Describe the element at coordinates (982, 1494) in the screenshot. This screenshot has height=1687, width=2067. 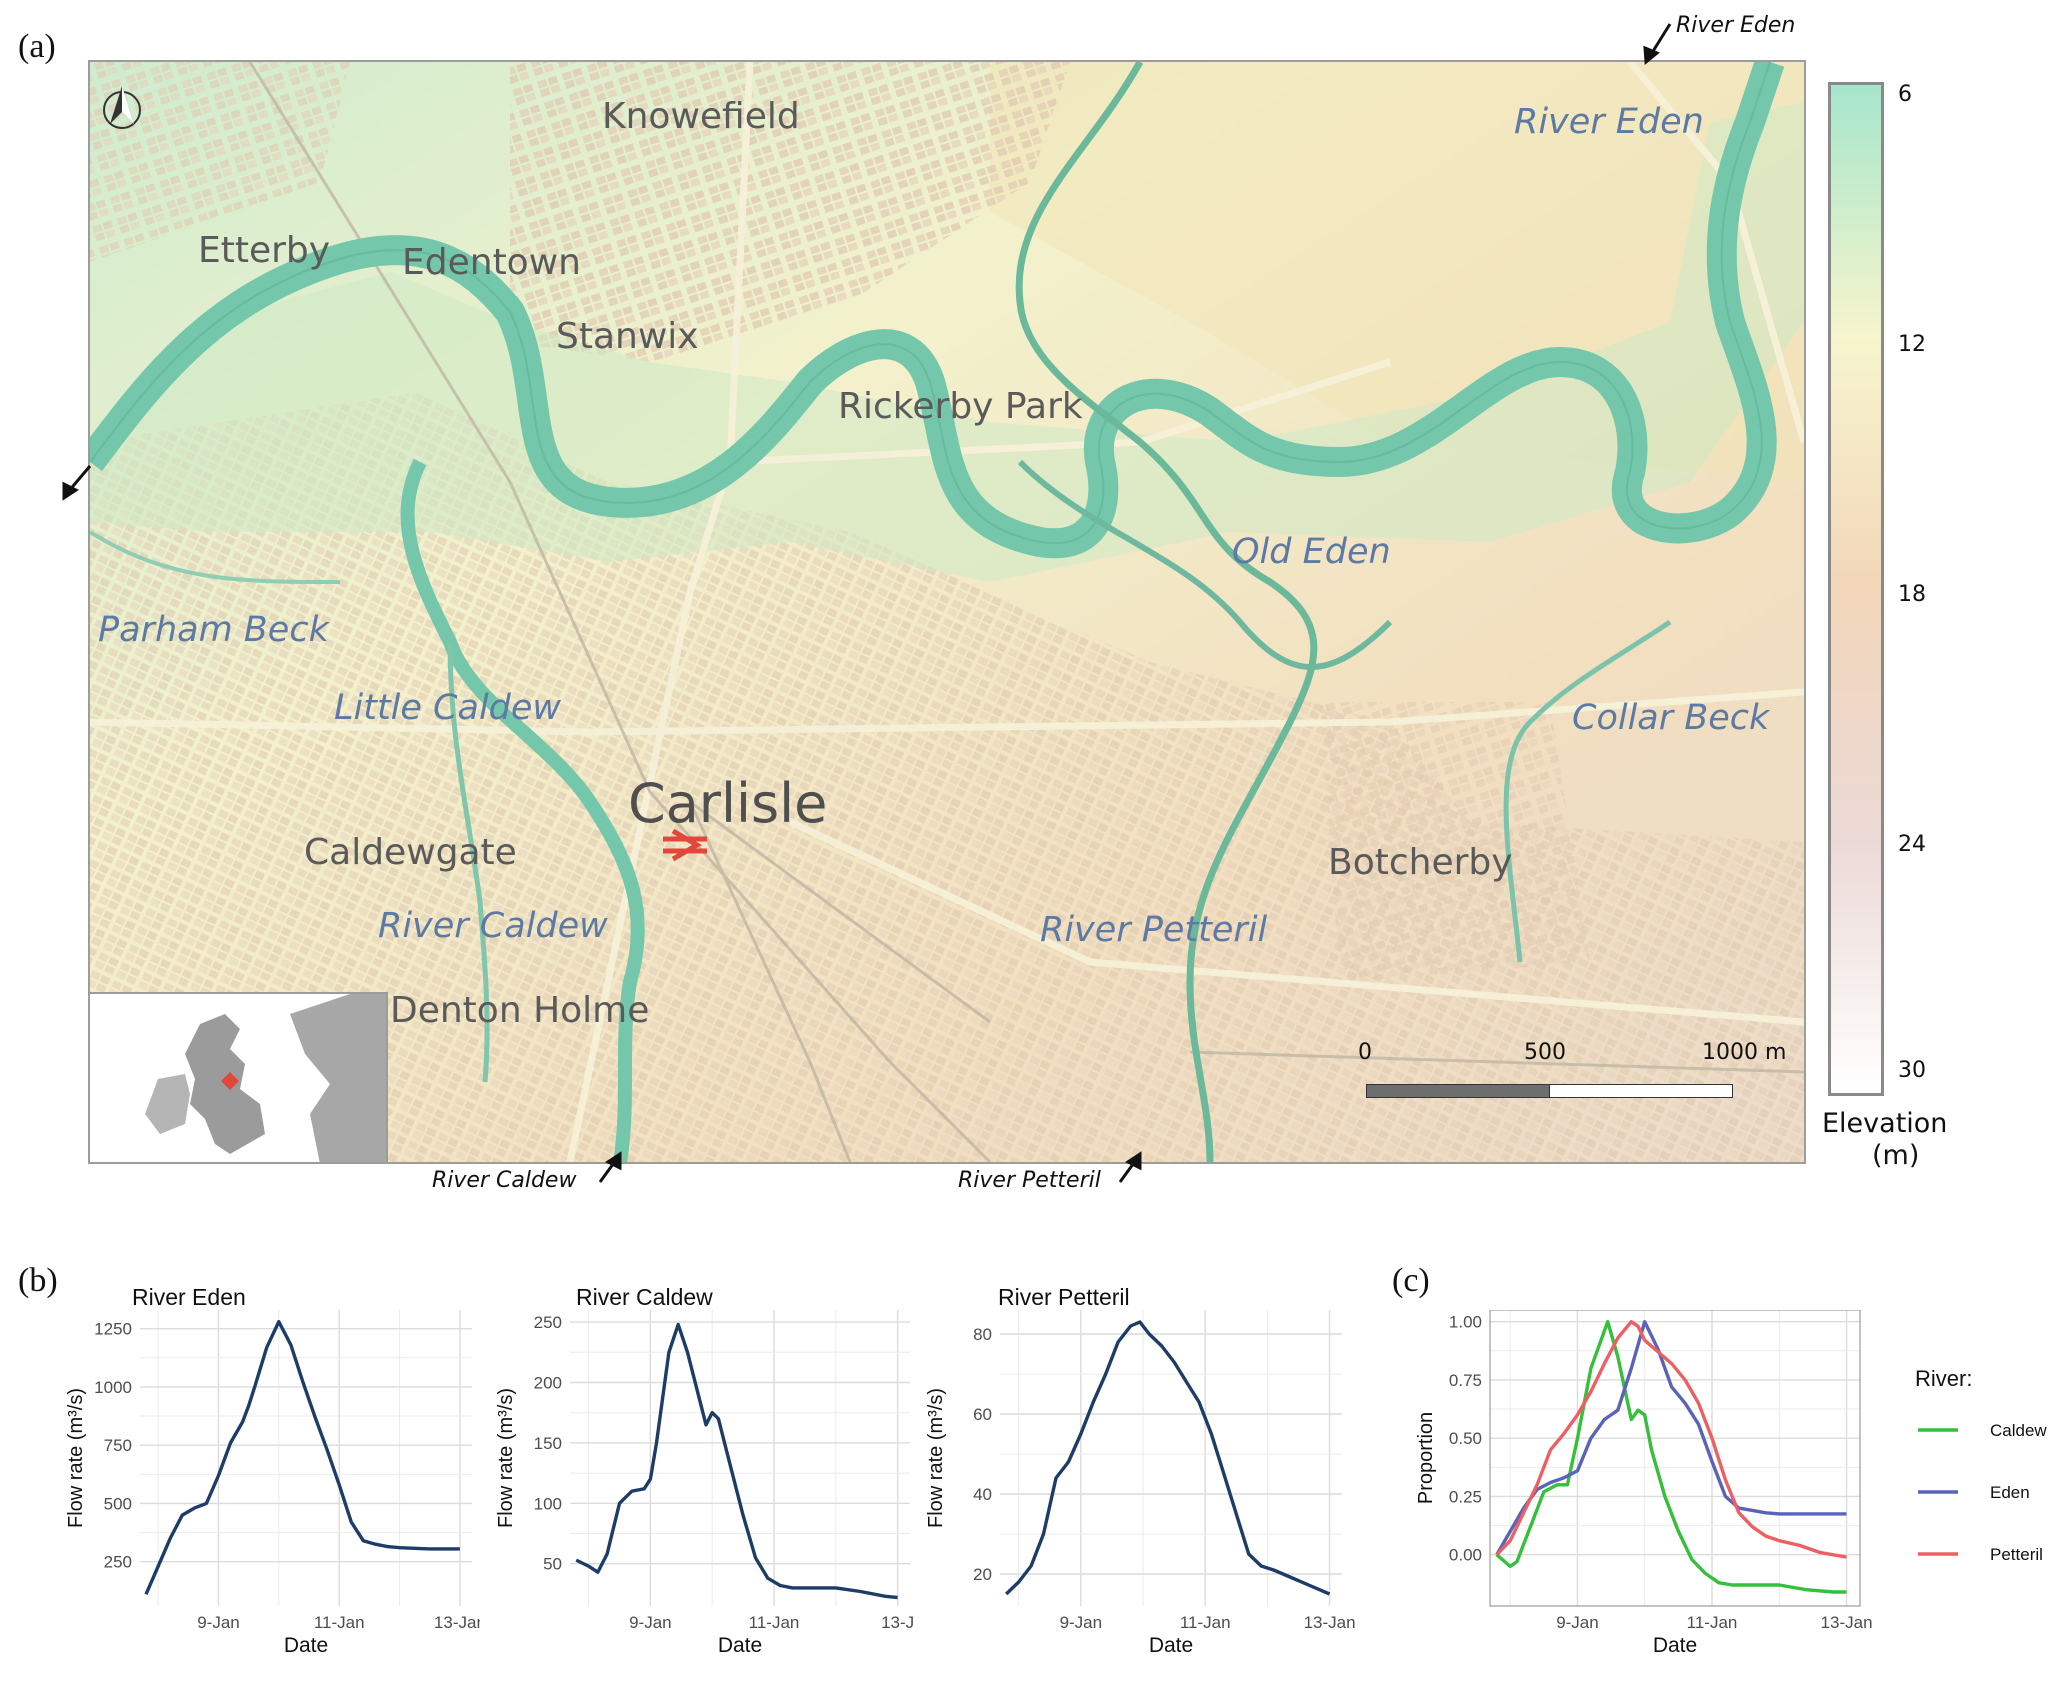
I see `y-tick-label: 40` at that location.